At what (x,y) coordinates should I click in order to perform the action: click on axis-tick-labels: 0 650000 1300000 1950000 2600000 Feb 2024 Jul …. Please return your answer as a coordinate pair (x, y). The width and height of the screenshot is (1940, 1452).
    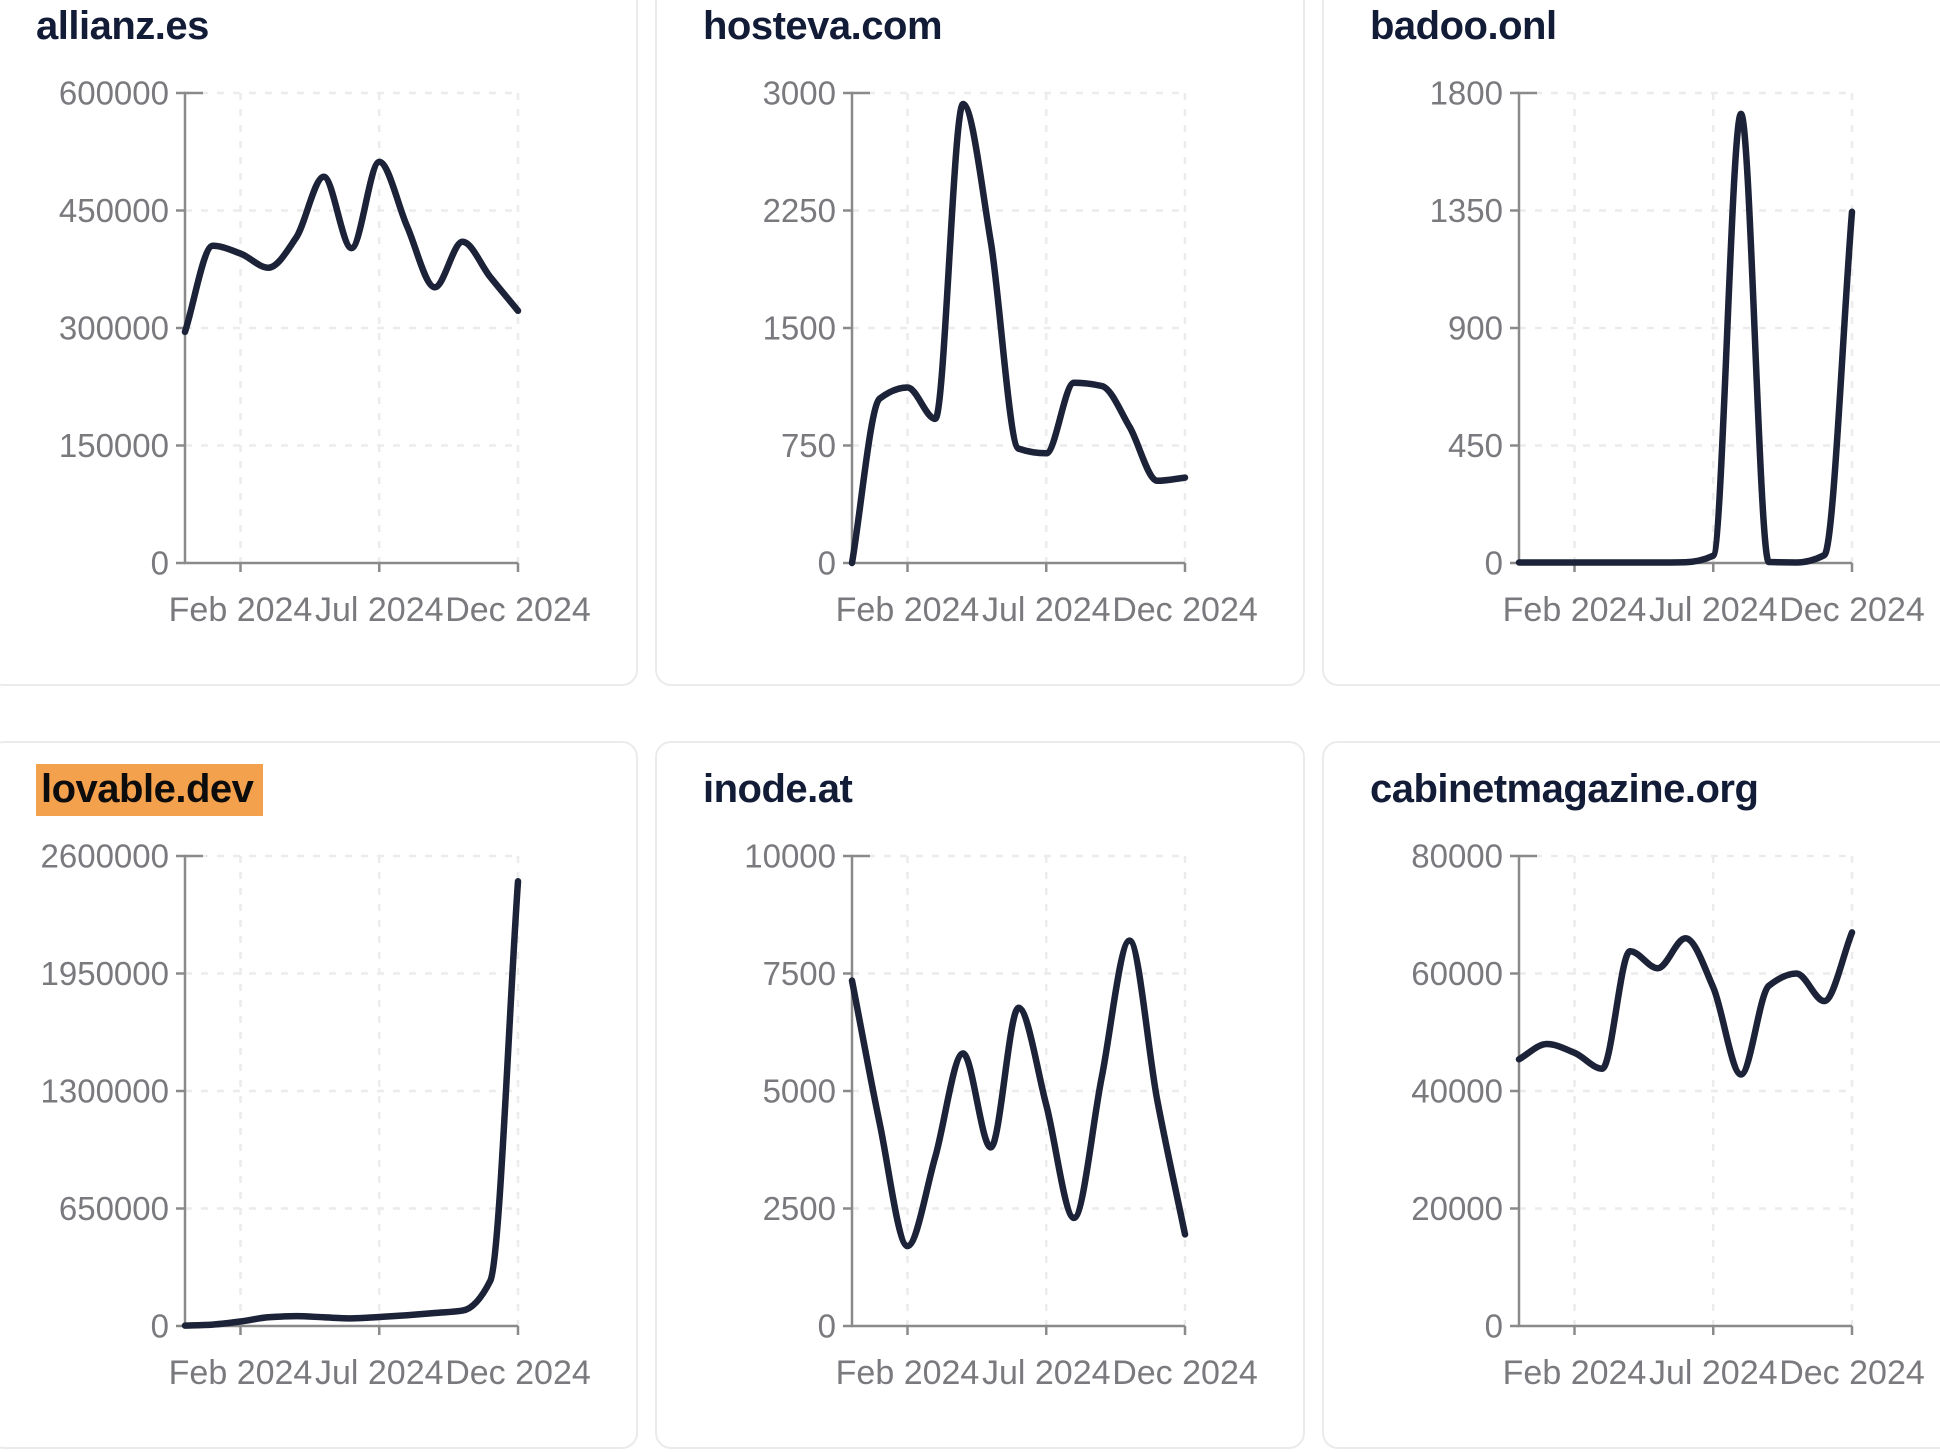
    Looking at the image, I should click on (316, 1115).